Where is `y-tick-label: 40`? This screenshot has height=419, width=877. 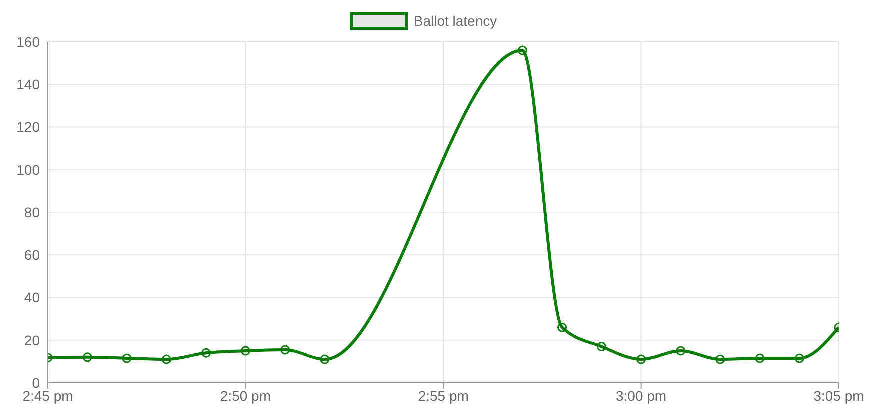 y-tick-label: 40 is located at coordinates (32, 298).